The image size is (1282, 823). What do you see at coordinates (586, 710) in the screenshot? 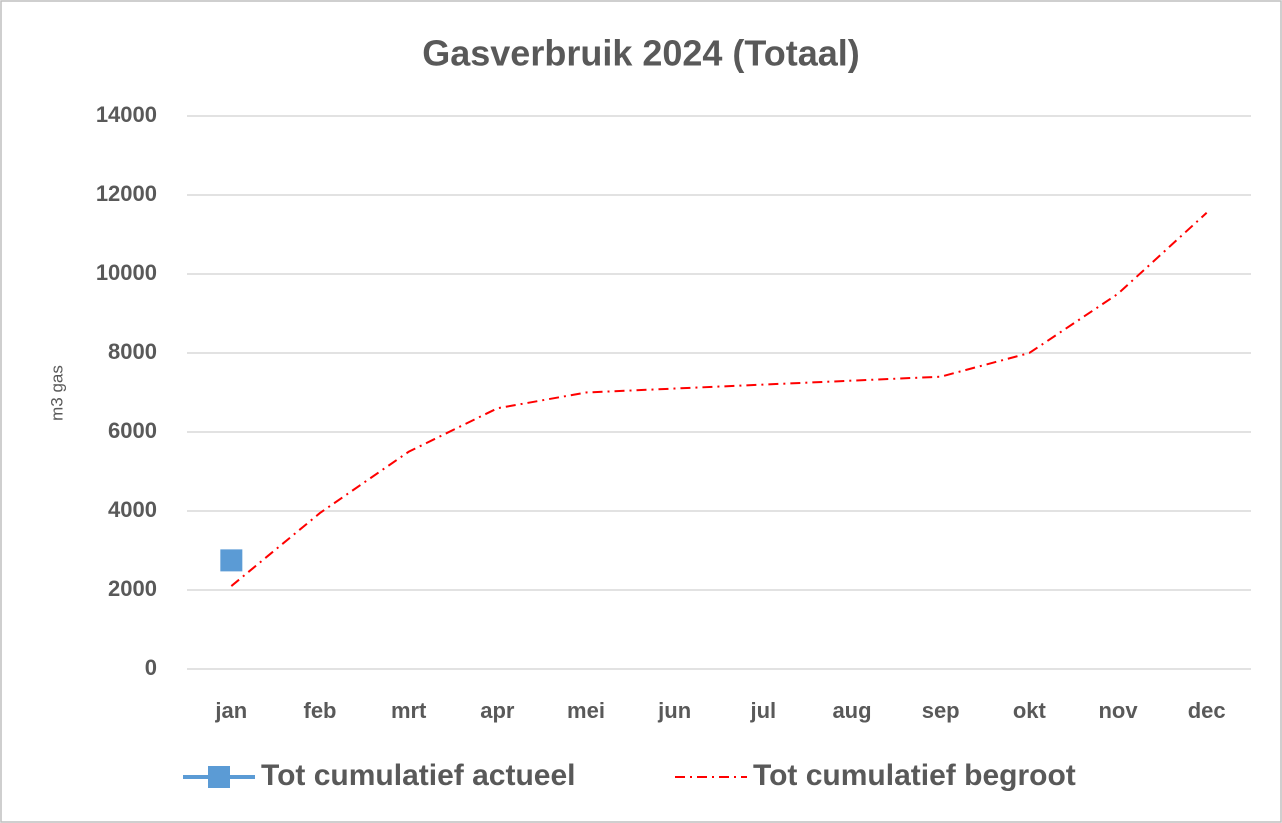
I see `x-tick-label: mei` at bounding box center [586, 710].